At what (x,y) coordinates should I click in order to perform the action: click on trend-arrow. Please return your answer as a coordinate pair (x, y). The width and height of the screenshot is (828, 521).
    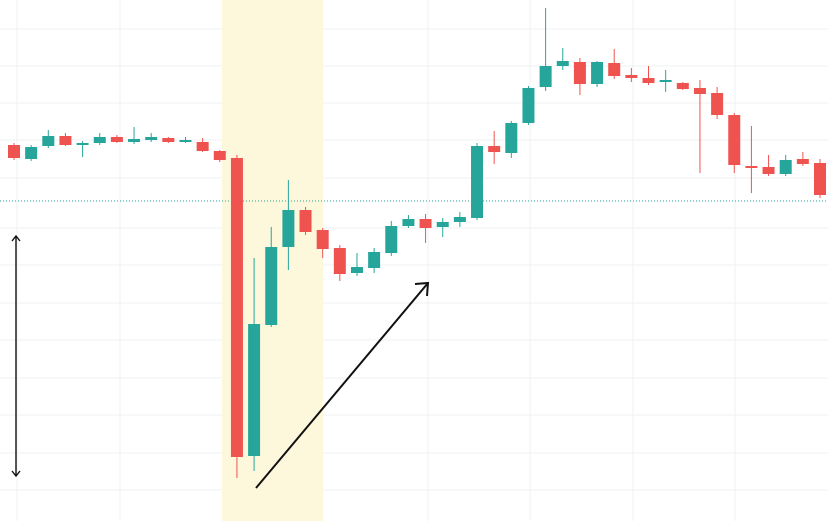
    Looking at the image, I should click on (342, 385).